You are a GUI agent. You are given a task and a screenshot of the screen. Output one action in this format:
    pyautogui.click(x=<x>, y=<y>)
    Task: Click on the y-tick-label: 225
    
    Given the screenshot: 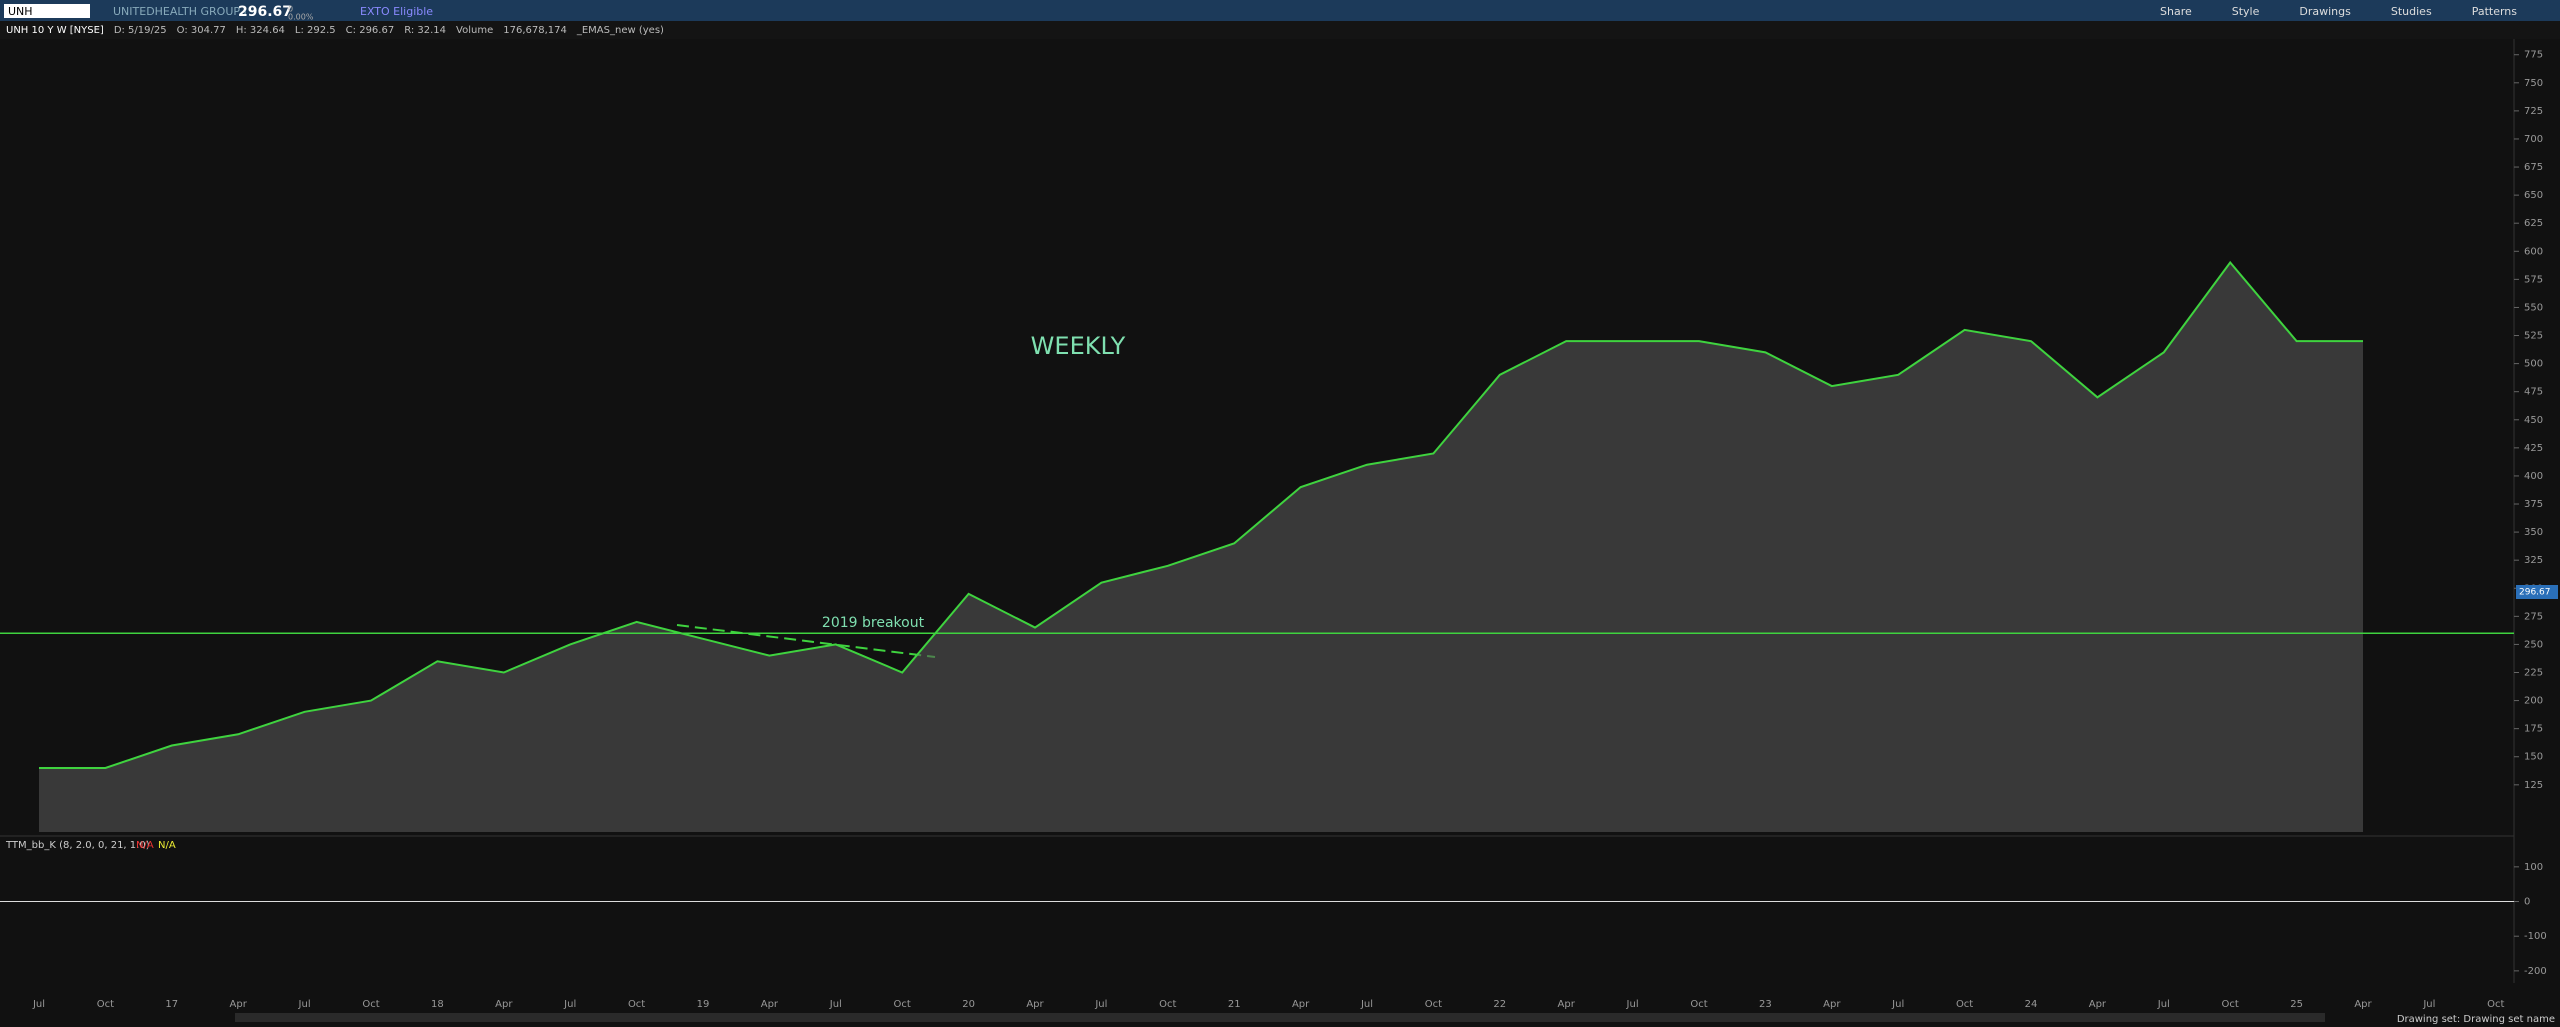 What is the action you would take?
    pyautogui.click(x=2533, y=673)
    